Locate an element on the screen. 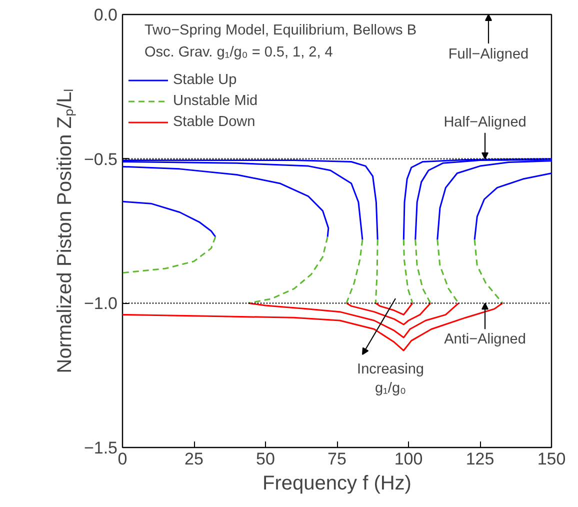  x-tick-label: 125 is located at coordinates (480, 459).